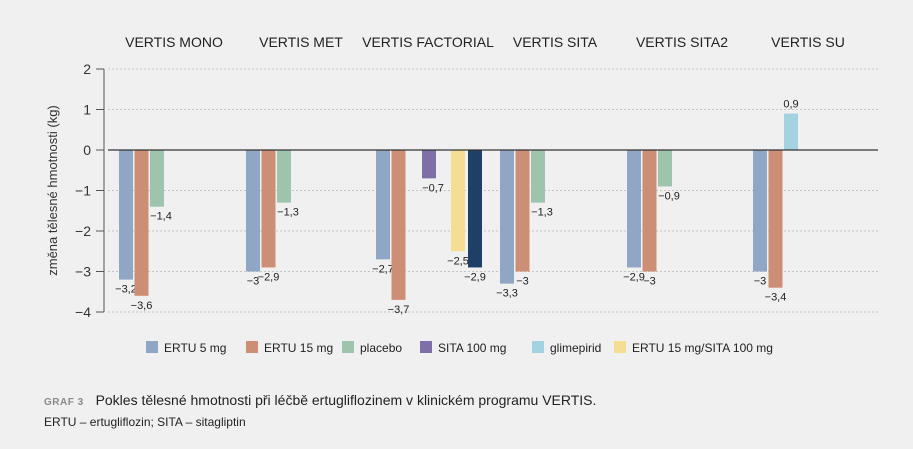 The image size is (913, 449). What do you see at coordinates (428, 42) in the screenshot?
I see `group-title: VERTIS FACTORIAL` at bounding box center [428, 42].